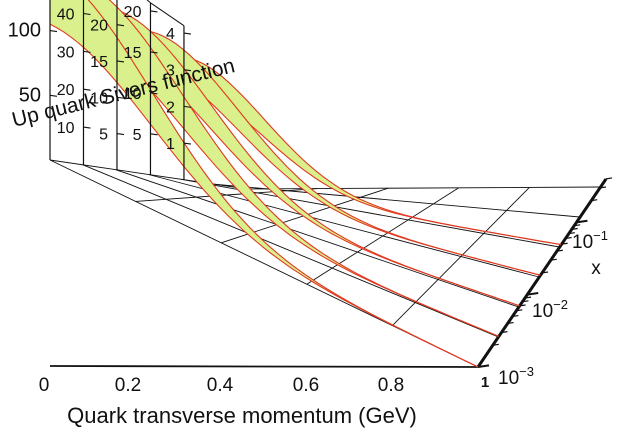 The image size is (641, 437). Describe the element at coordinates (600, 235) in the screenshot. I see `z-tick-exp: −1` at that location.